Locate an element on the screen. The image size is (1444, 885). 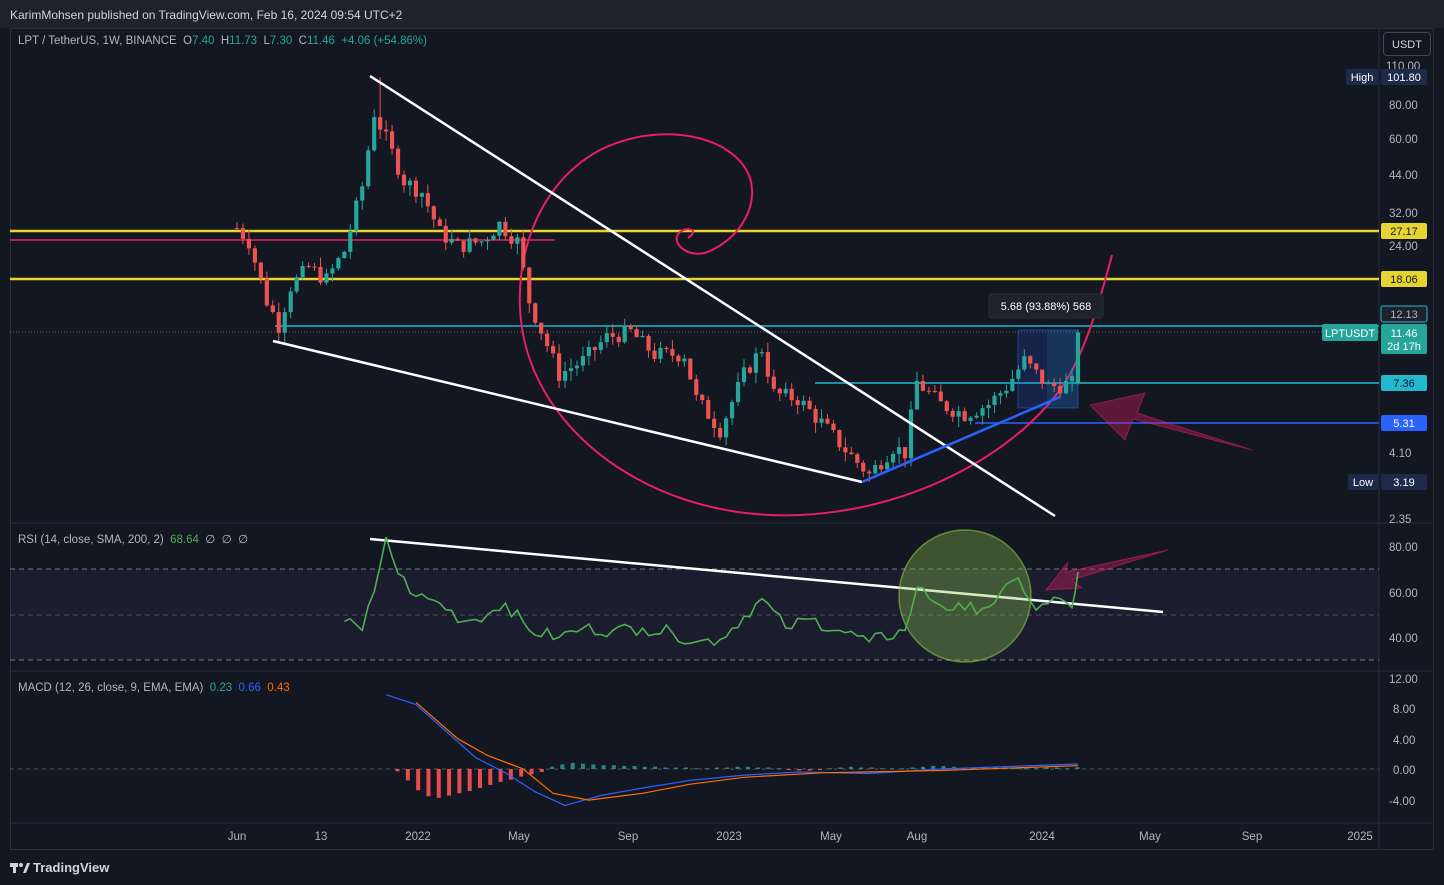
macd-title: MACD (12, 26, close, 9, EMA, EMA) is located at coordinates (111, 688).